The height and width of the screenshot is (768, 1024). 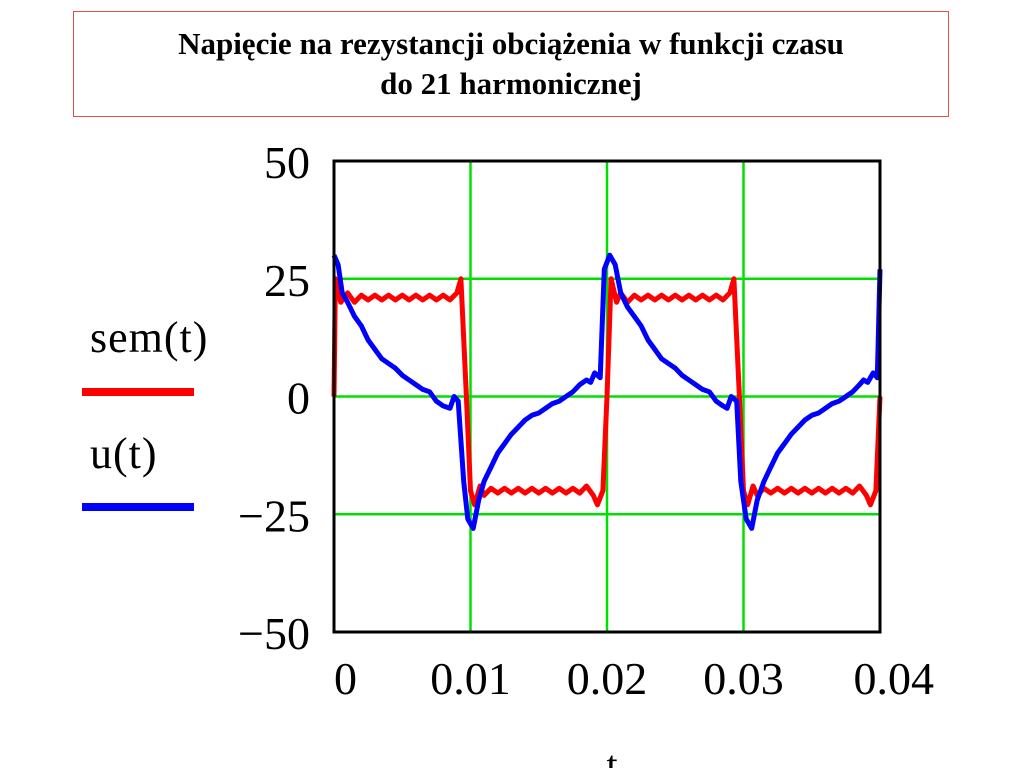 What do you see at coordinates (274, 515) in the screenshot?
I see `y-tick-label-3: −25` at bounding box center [274, 515].